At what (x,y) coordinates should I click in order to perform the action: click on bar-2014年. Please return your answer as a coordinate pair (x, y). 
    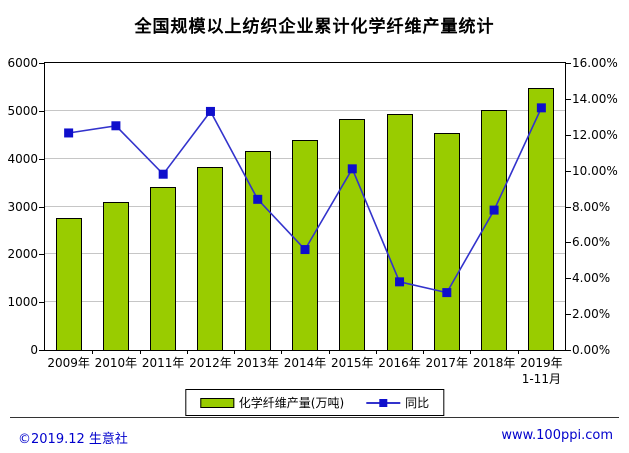
    Looking at the image, I should click on (305, 245).